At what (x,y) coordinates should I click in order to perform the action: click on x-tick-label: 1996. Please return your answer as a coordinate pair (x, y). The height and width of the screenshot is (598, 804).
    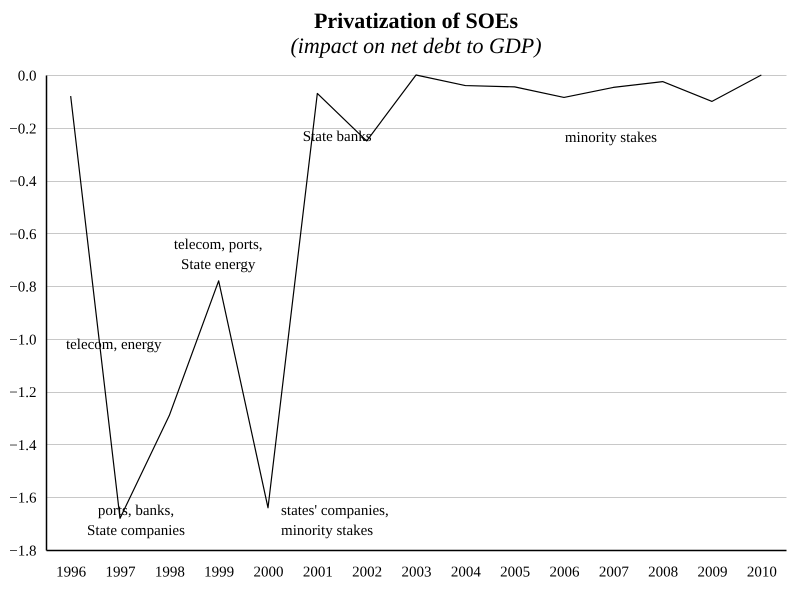
    Looking at the image, I should click on (71, 572).